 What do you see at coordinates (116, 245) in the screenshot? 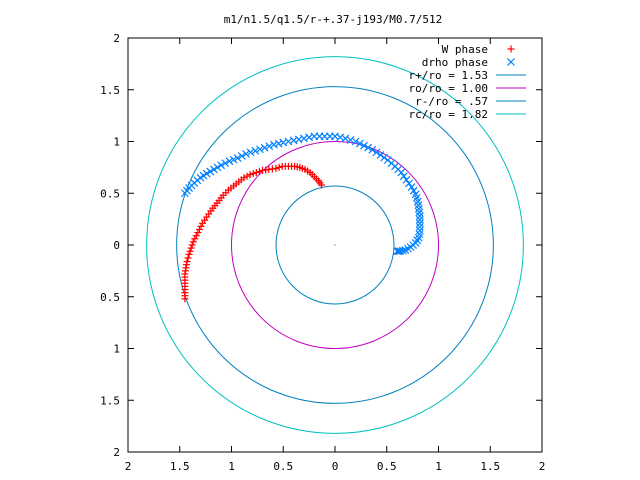
I see `y-tick-label: 0` at bounding box center [116, 245].